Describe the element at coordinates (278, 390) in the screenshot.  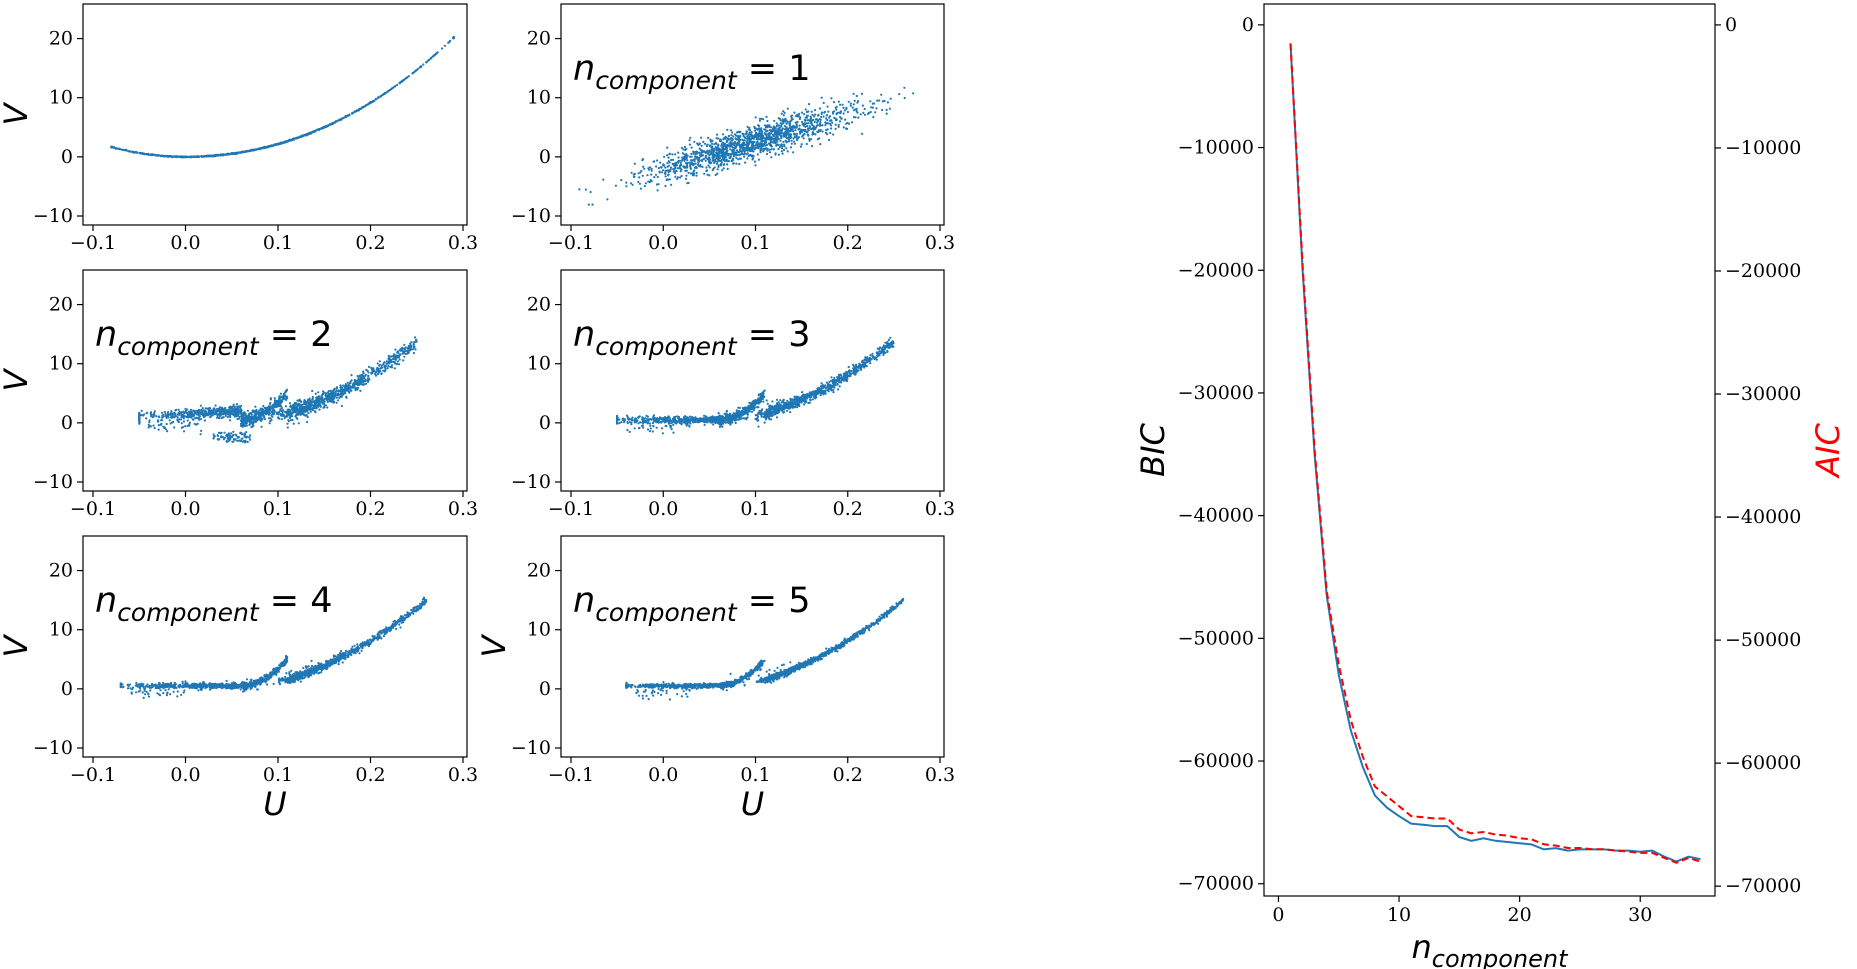
I see `scatter-points` at that location.